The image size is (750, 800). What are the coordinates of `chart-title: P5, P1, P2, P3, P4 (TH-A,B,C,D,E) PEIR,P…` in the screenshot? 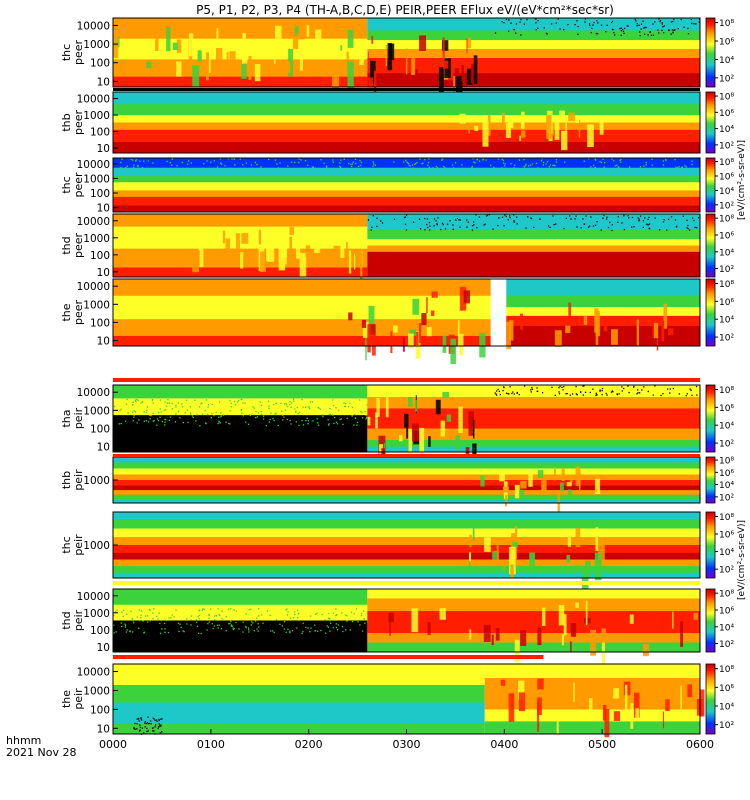 It's located at (405, 10).